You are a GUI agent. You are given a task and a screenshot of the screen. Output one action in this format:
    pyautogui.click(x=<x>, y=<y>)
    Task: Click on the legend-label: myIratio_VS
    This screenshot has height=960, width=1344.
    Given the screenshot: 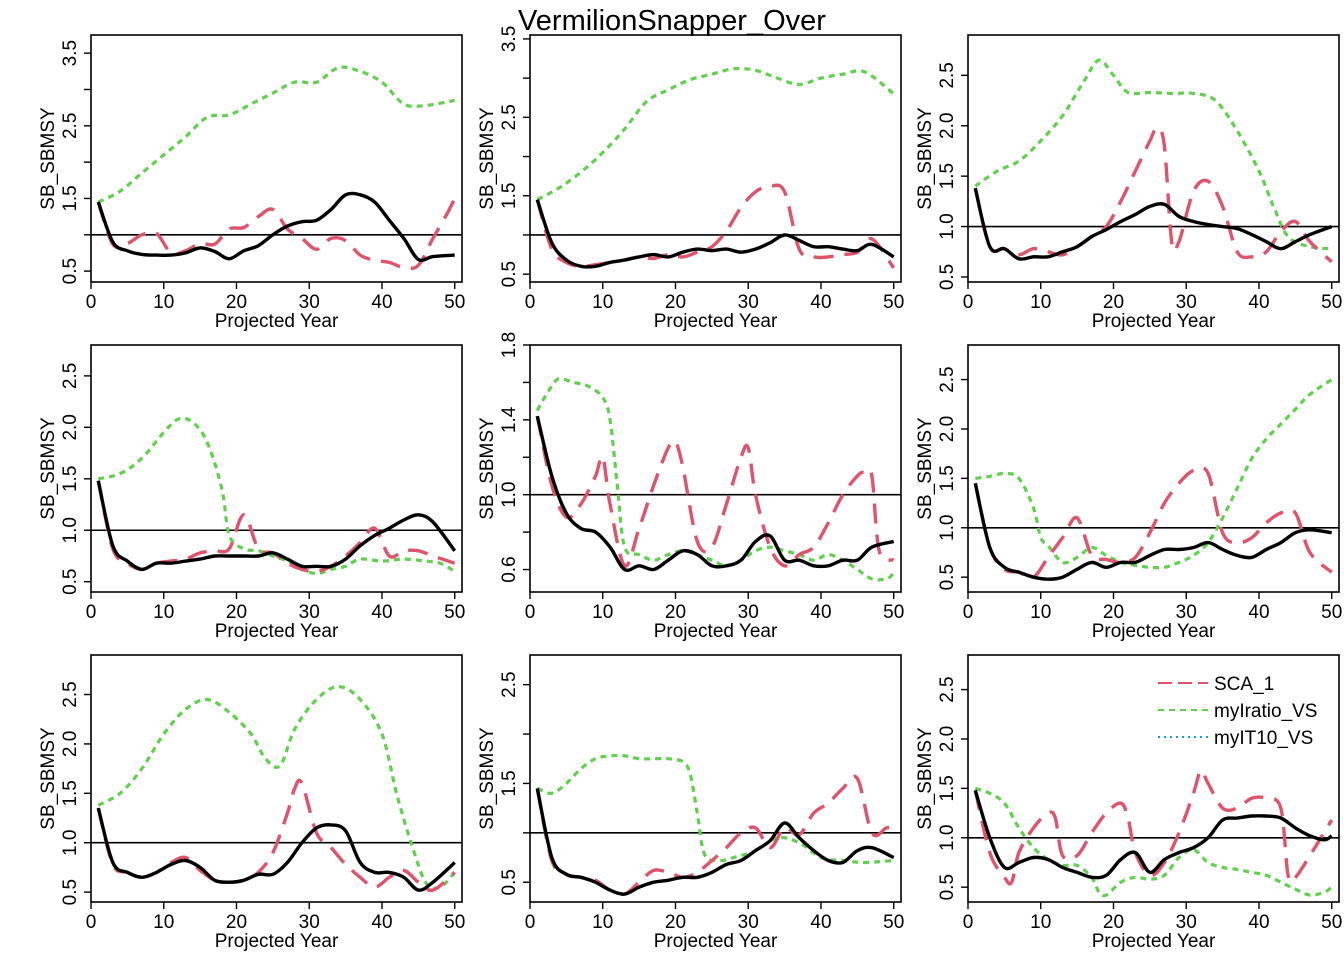 What is the action you would take?
    pyautogui.click(x=1265, y=711)
    